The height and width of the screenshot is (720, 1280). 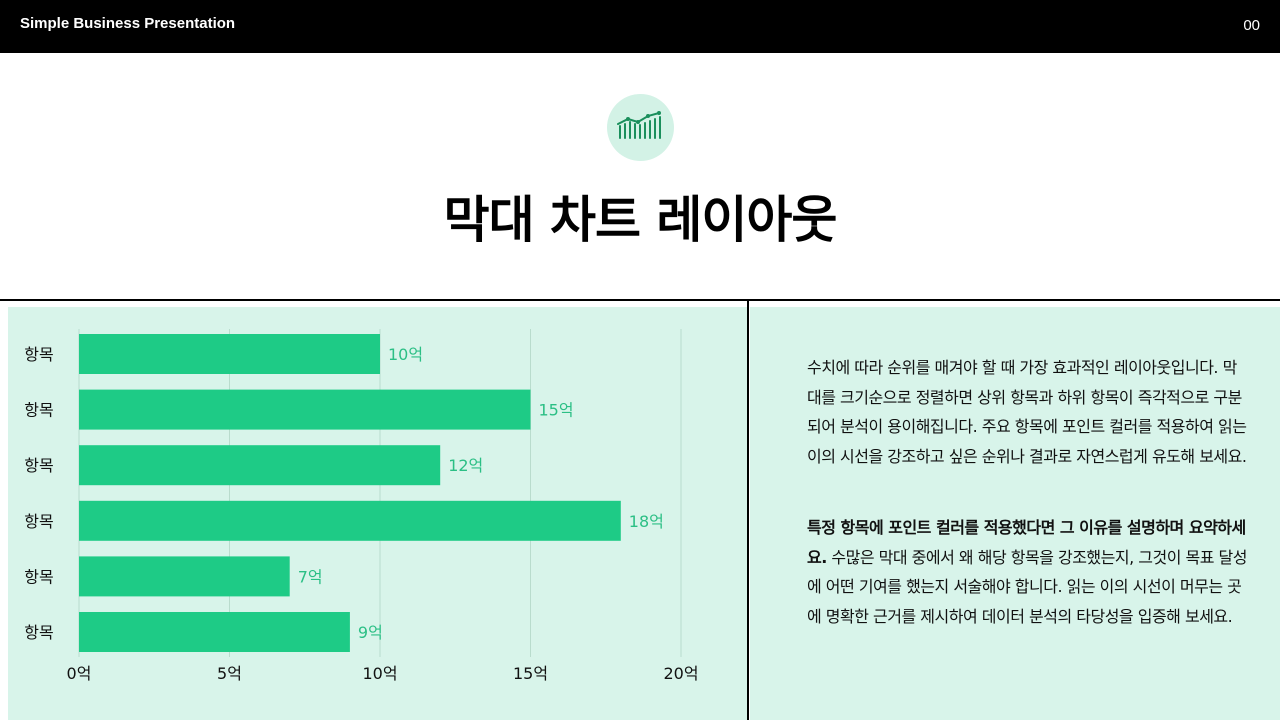 I want to click on vertical-divider, so click(x=748, y=509).